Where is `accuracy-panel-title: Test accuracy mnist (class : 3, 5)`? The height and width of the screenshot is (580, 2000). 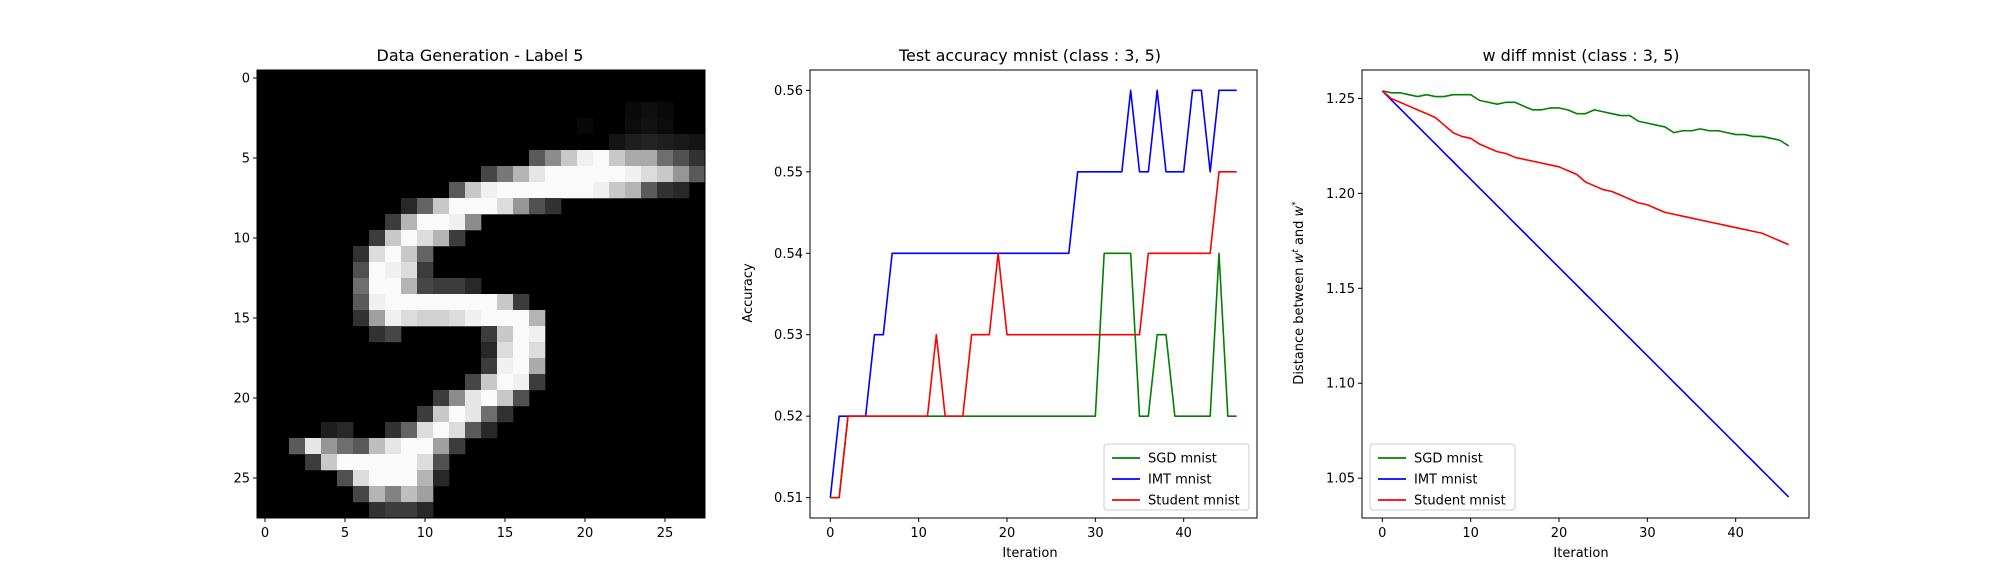 accuracy-panel-title: Test accuracy mnist (class : 3, 5) is located at coordinates (1029, 55).